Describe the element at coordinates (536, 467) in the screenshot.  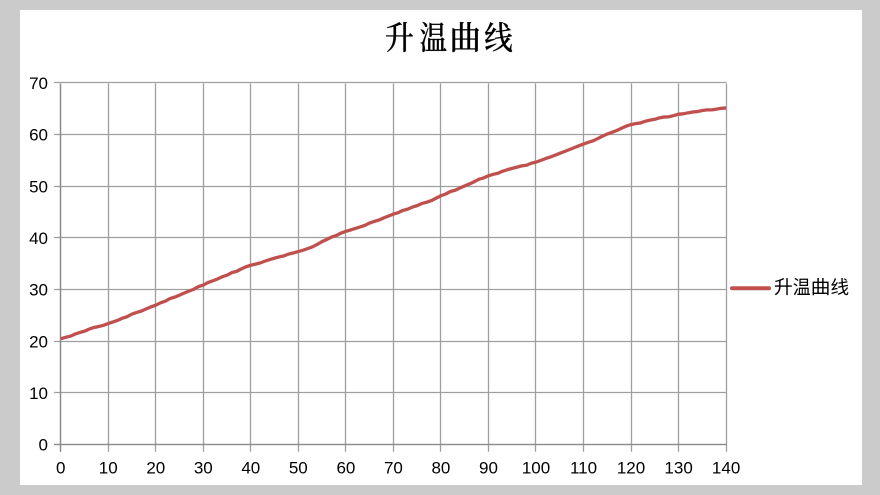
I see `svg-text: 100` at that location.